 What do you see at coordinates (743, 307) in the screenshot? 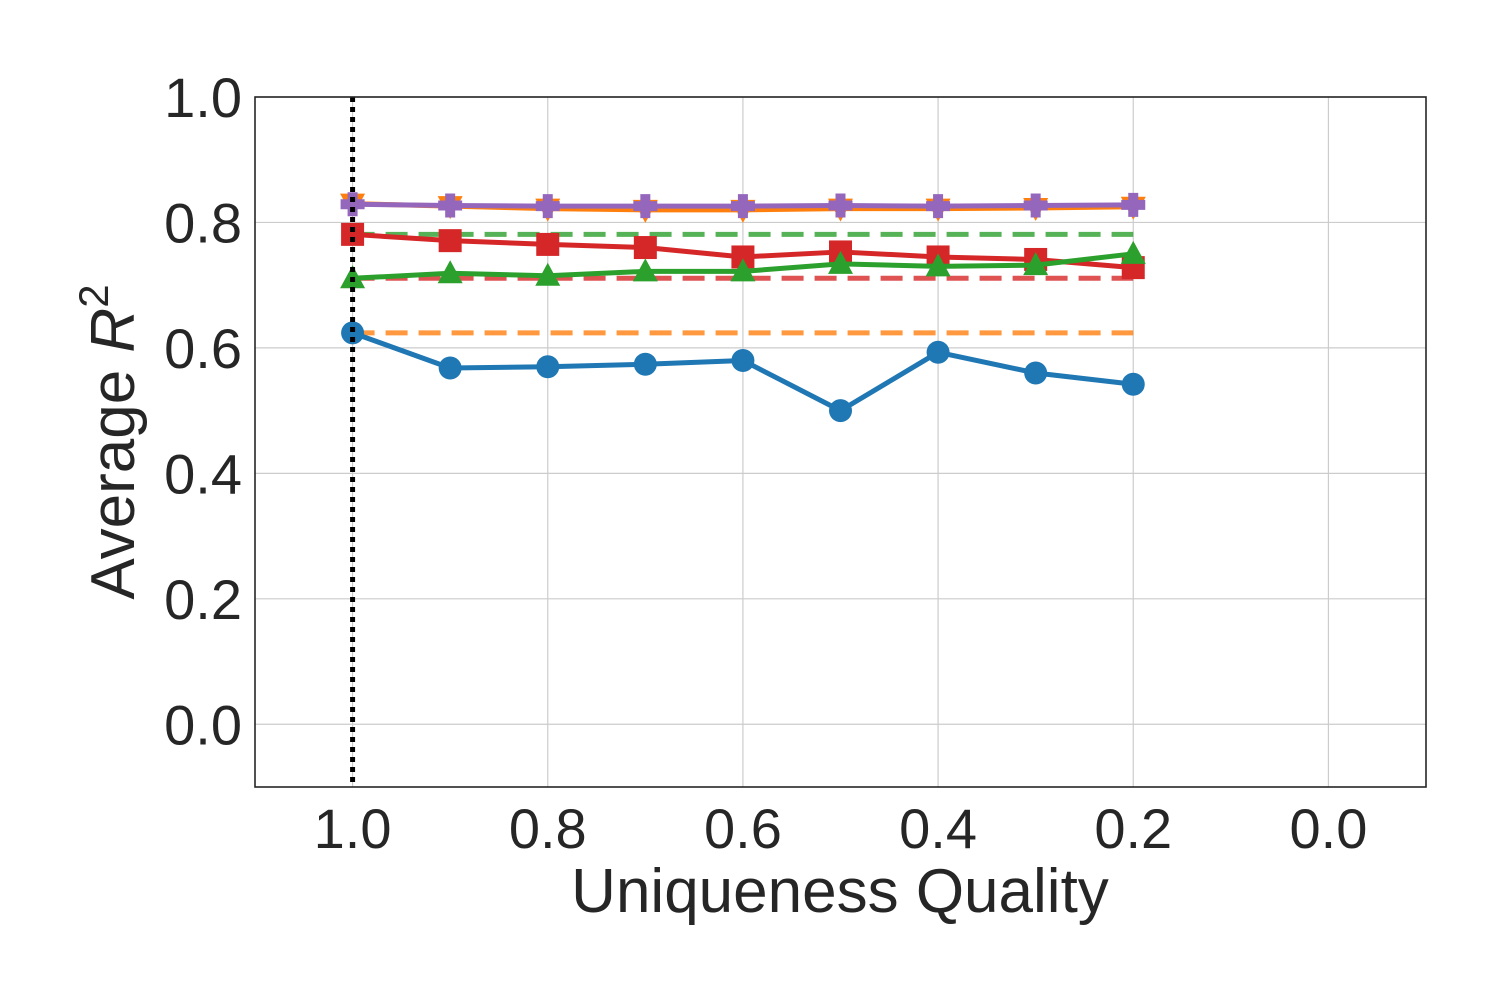
I see `series-layer` at bounding box center [743, 307].